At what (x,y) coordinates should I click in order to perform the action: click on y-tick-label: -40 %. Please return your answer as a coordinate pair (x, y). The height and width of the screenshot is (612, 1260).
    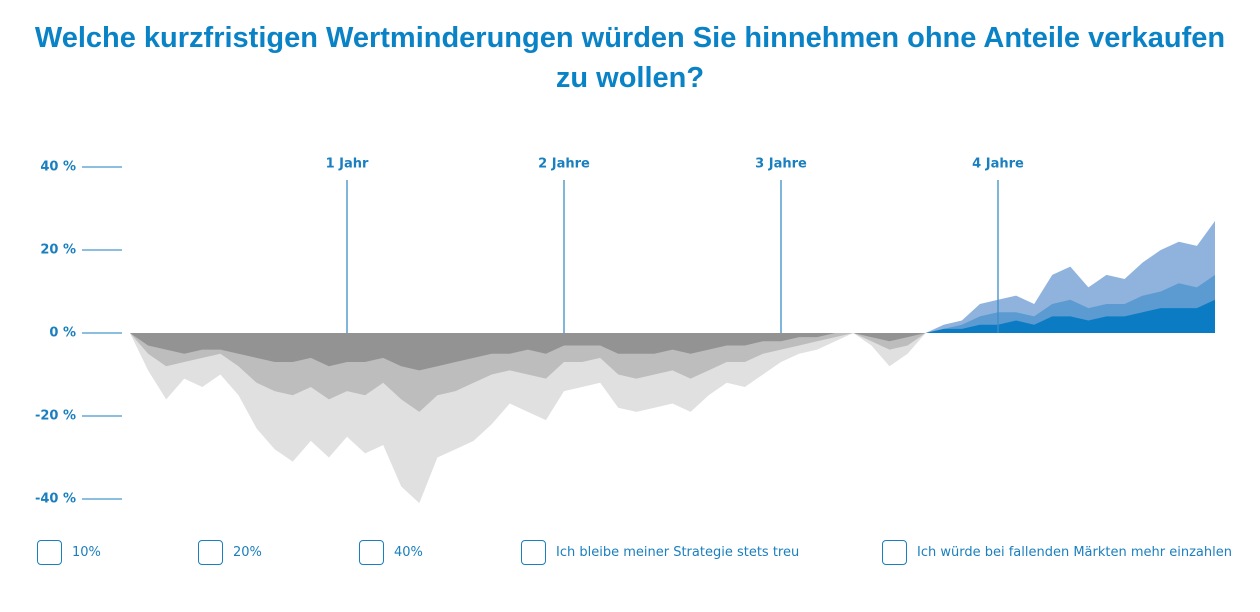
    Looking at the image, I should click on (55, 499).